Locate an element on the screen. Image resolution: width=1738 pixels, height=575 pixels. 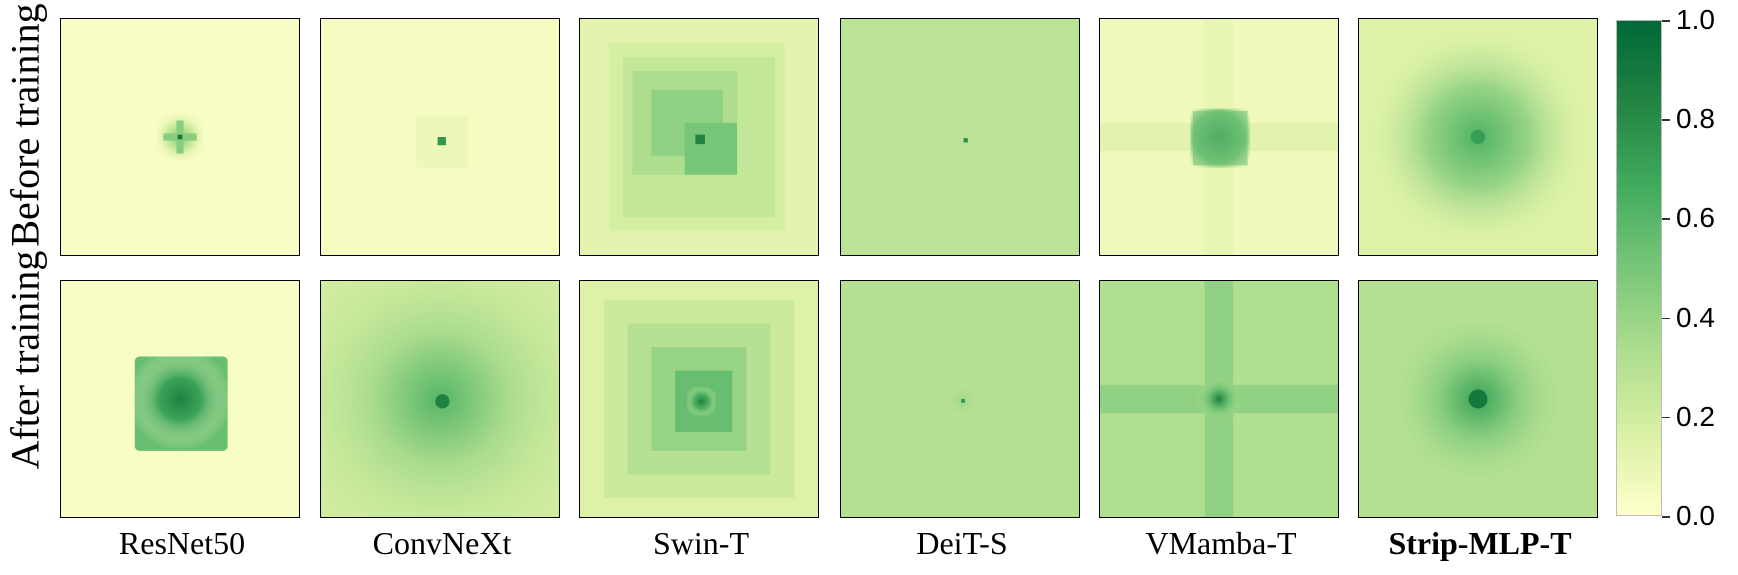
colorbar-tick-label: 0.6 is located at coordinates (1695, 218).